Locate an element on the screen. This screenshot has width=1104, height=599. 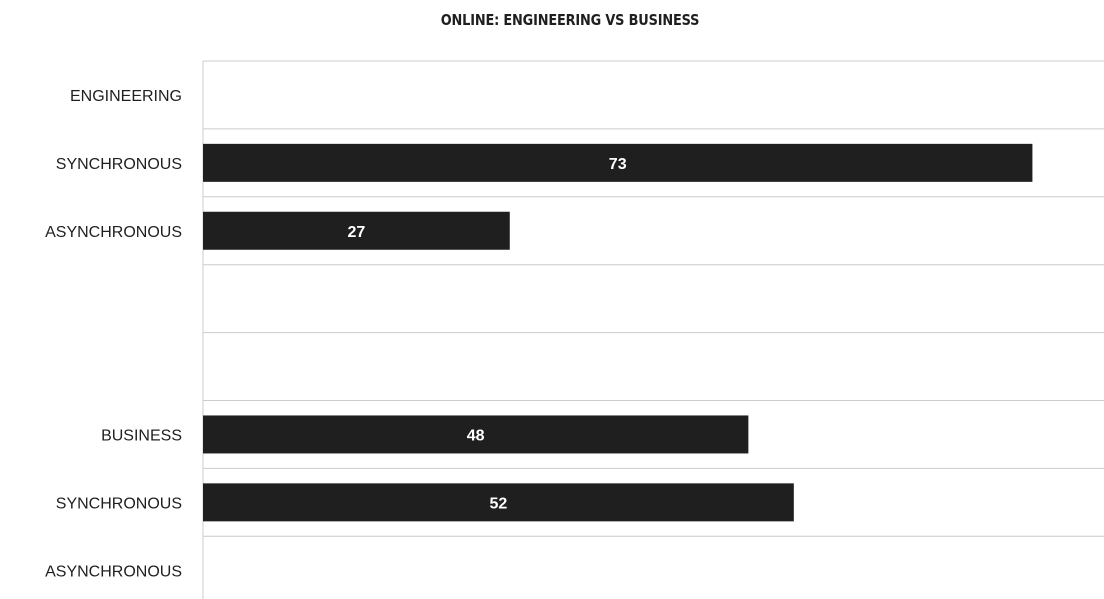
data-label: 27 is located at coordinates (356, 232).